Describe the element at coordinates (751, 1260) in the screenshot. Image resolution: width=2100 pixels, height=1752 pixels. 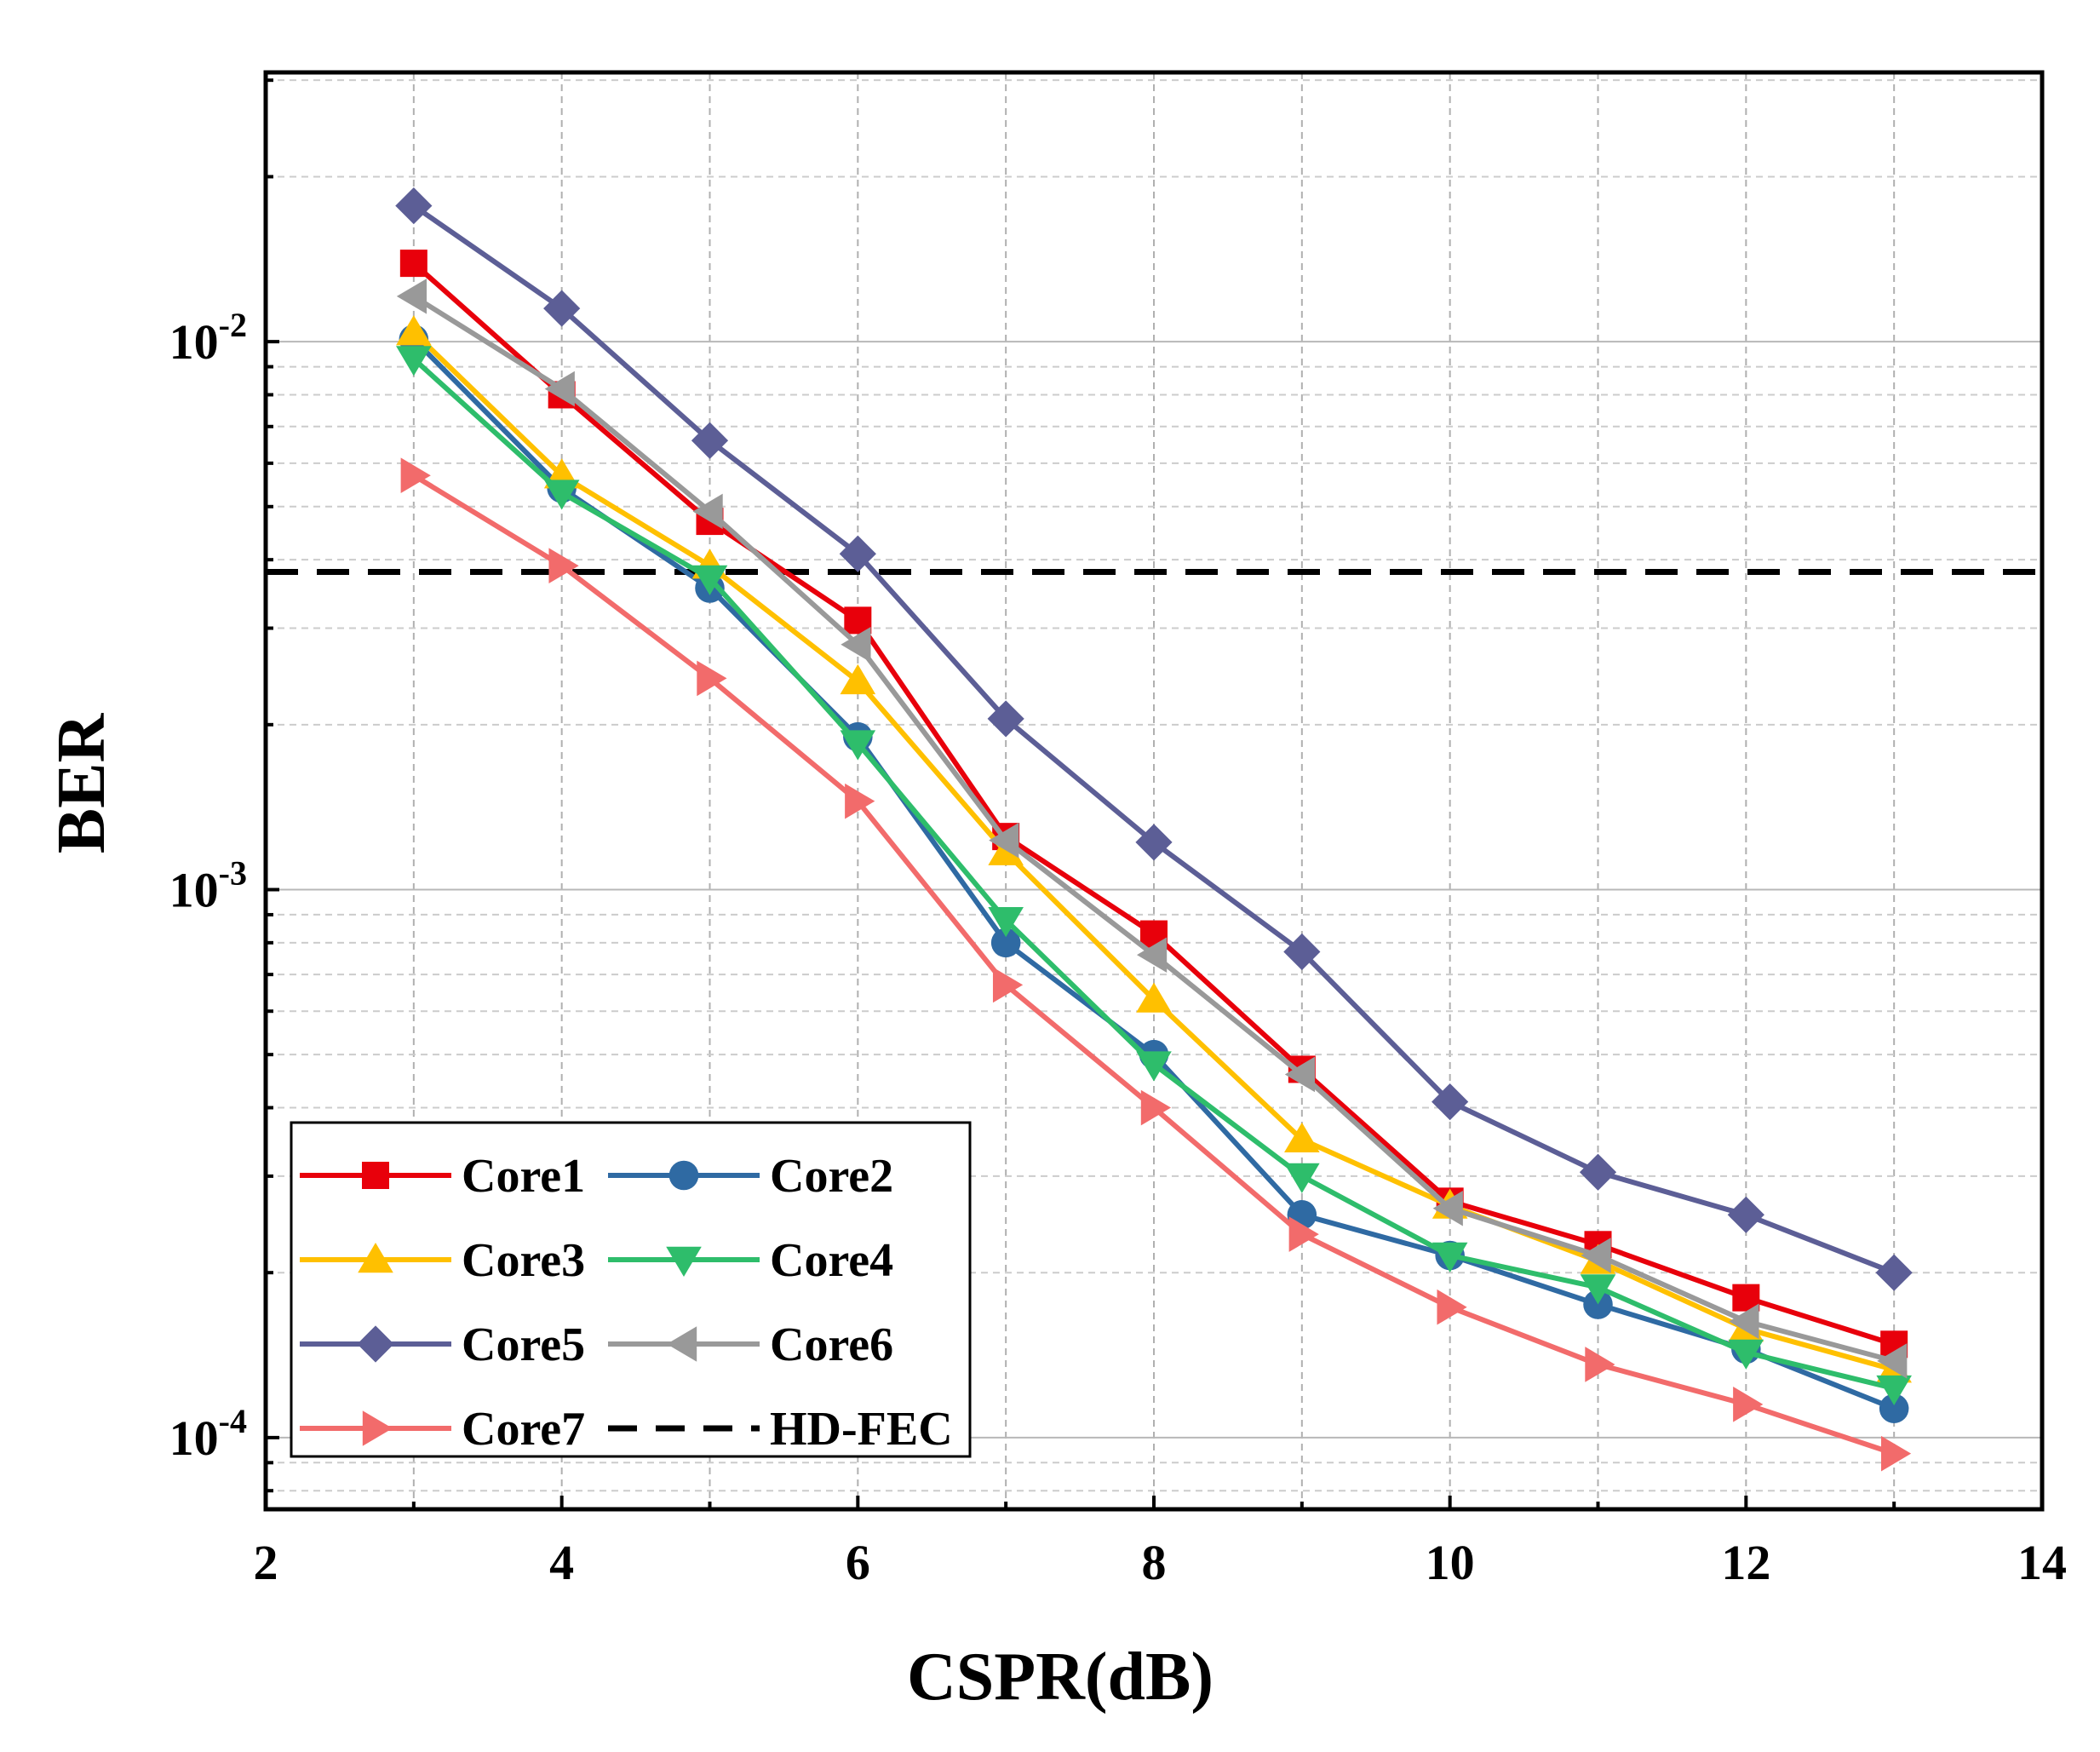
I see `legend-entry-core4: Core4` at that location.